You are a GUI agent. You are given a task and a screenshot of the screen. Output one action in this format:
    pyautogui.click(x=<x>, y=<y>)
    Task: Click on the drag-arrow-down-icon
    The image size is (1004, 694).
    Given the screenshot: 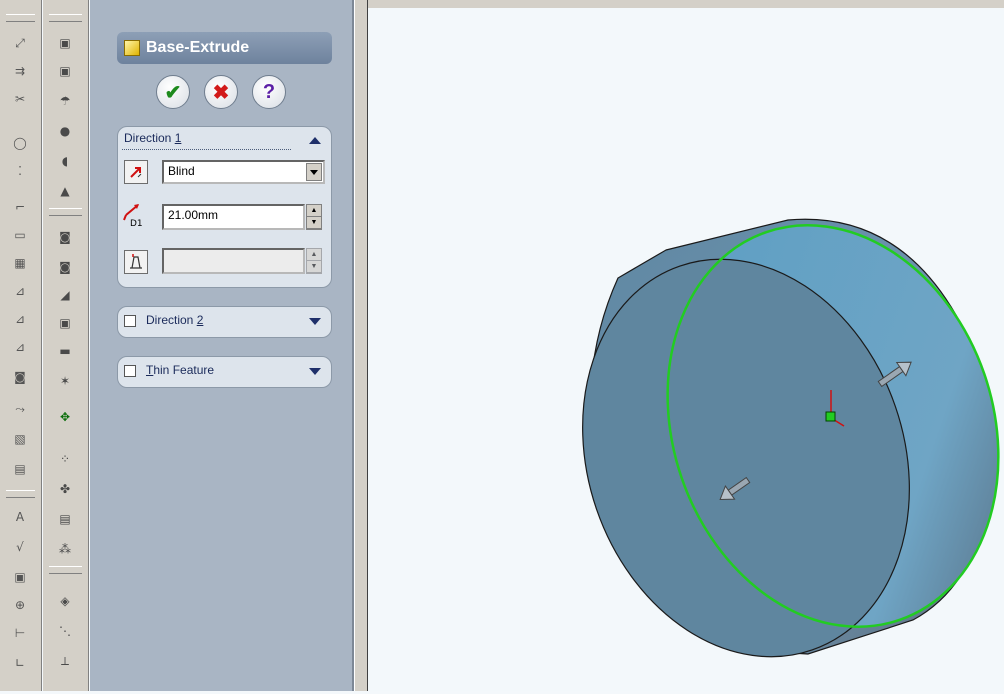 What is the action you would take?
    pyautogui.click(x=735, y=488)
    